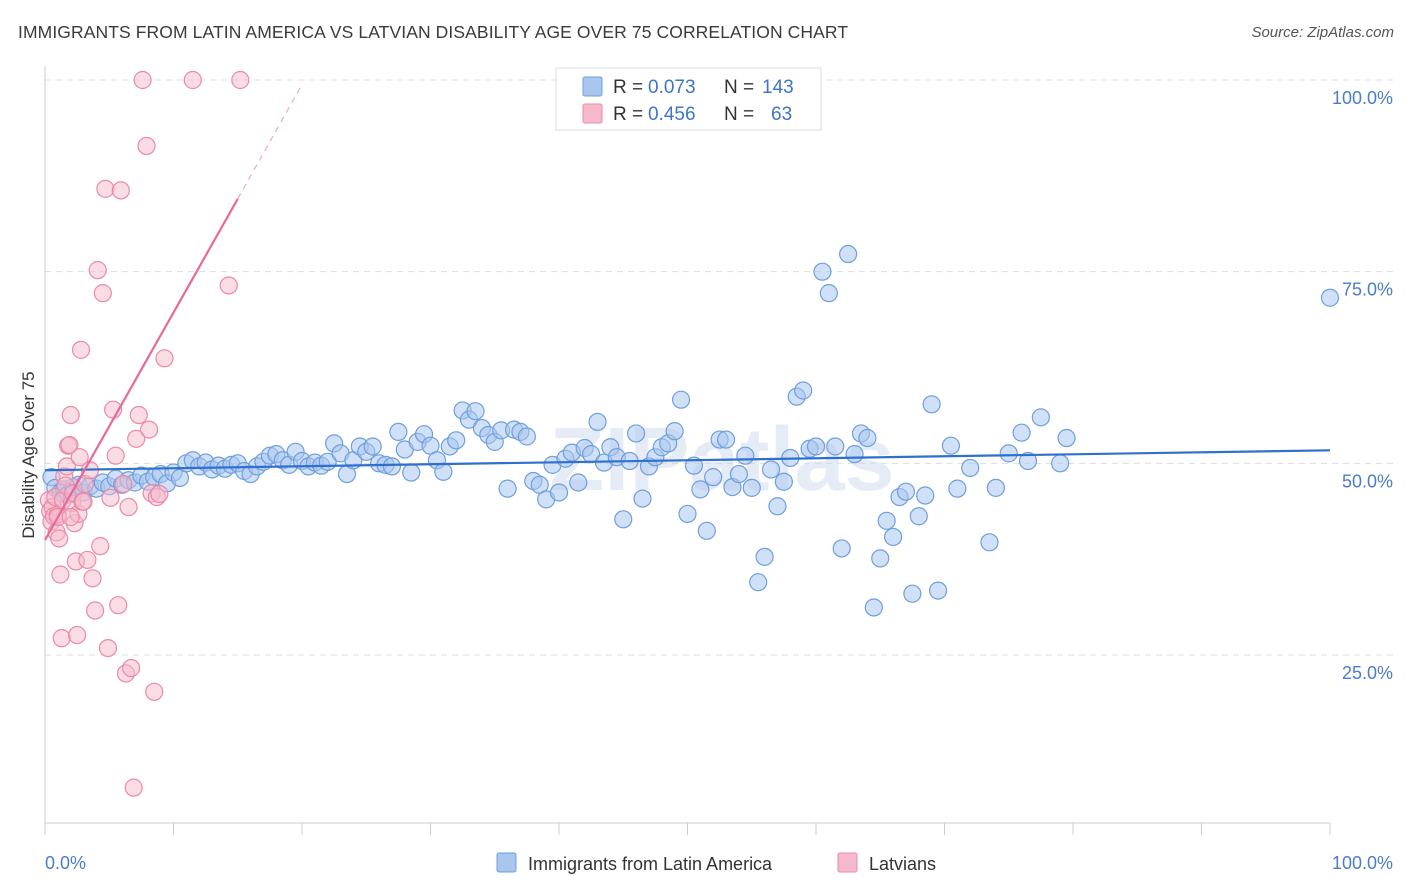  What do you see at coordinates (628, 114) in the screenshot?
I see `legend-r-label-2: R =` at bounding box center [628, 114].